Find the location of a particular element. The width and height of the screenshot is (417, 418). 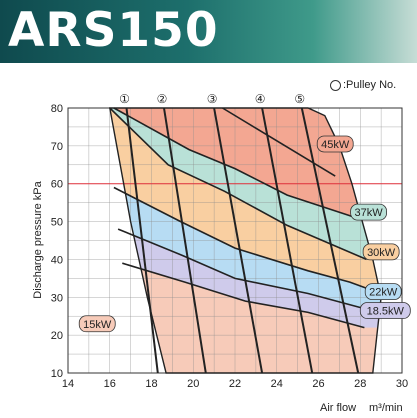

power-label-15kW: 15kW is located at coordinates (97, 325).